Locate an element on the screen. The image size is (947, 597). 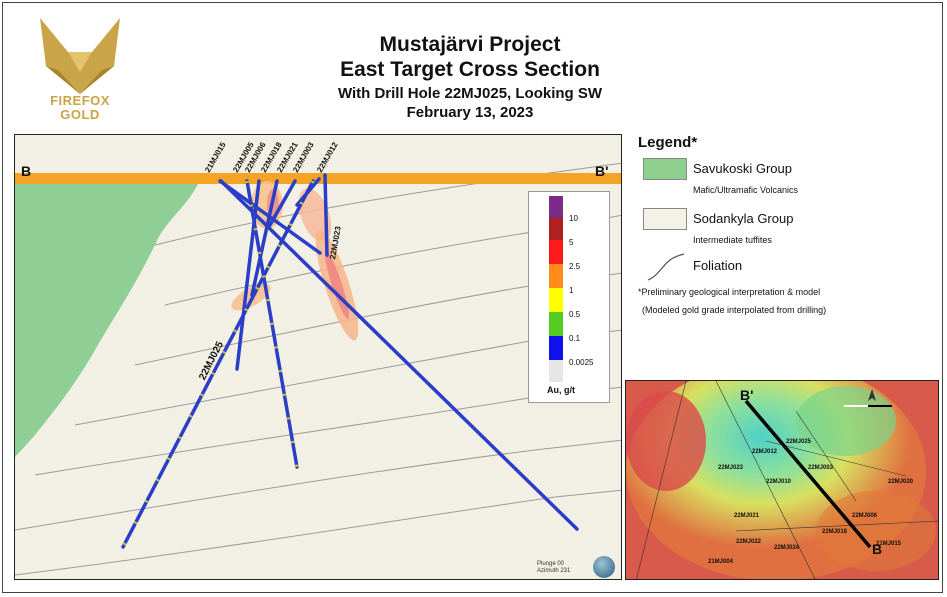
legend-swatch-sodankyla is located at coordinates (665, 219).